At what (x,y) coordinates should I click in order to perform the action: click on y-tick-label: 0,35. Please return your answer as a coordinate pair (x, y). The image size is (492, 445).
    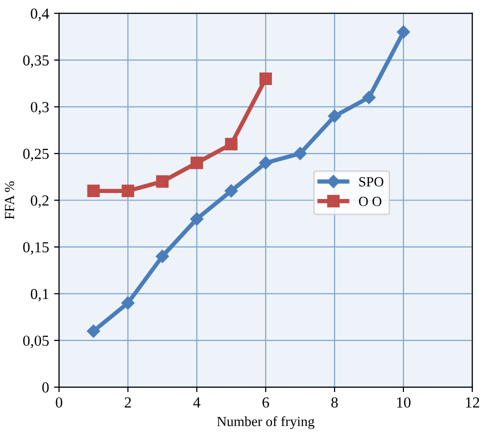
    Looking at the image, I should click on (36, 61).